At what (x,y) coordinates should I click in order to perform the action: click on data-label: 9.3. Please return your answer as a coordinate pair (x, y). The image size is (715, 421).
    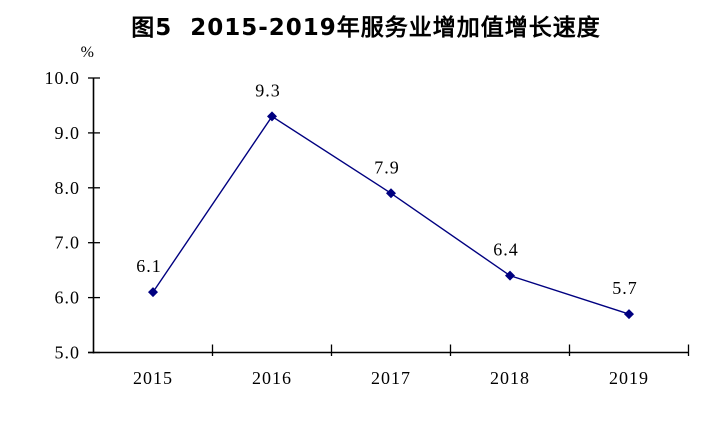
    Looking at the image, I should click on (268, 90).